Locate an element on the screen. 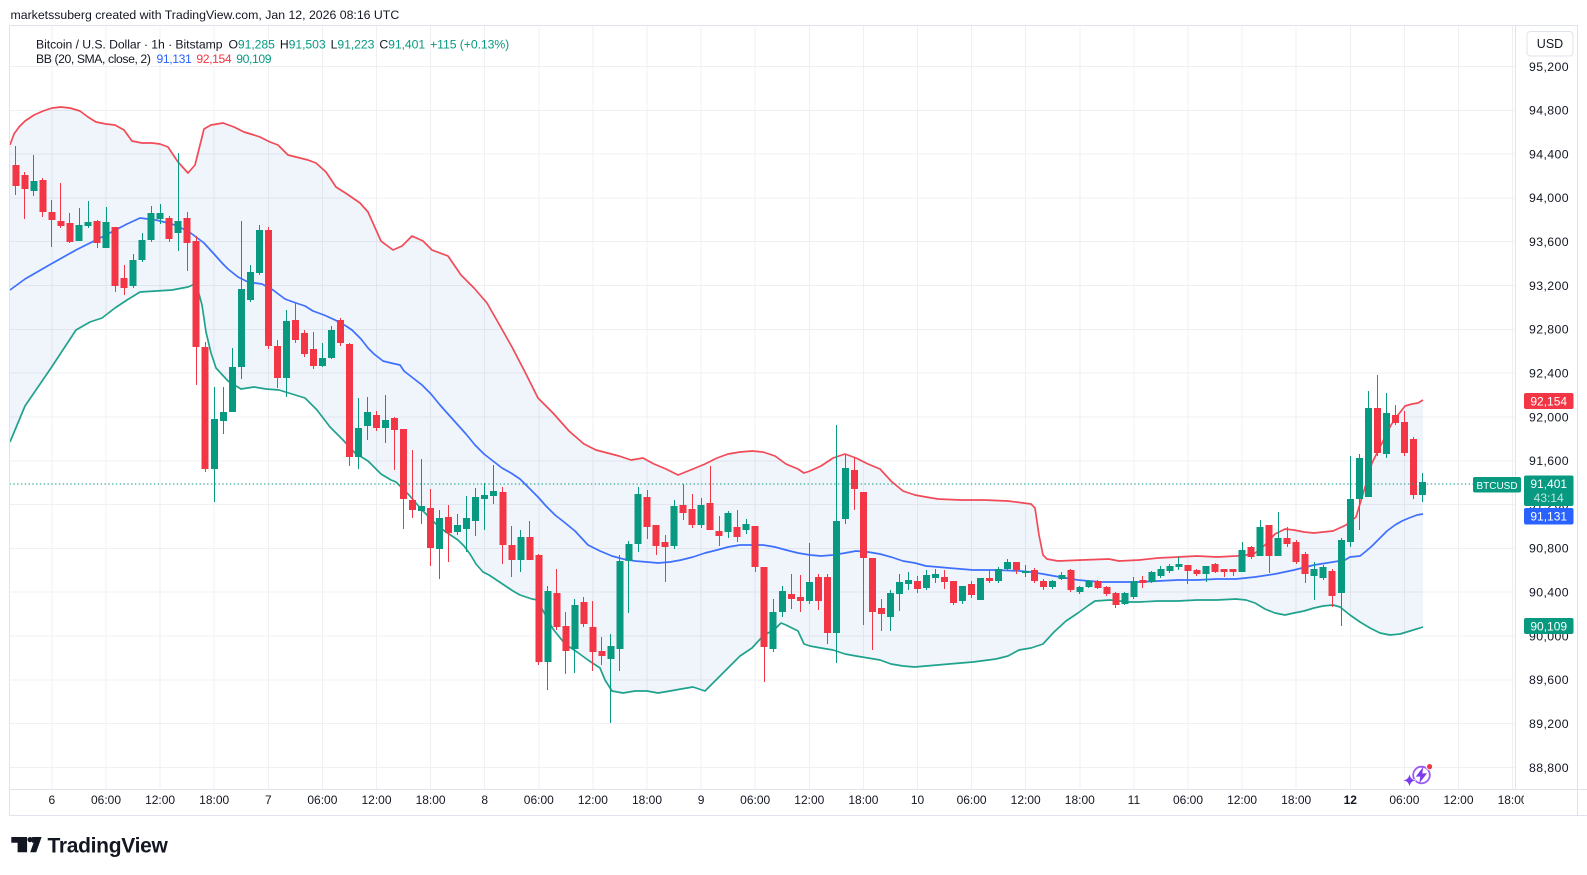 Image resolution: width=1587 pixels, height=875 pixels. svg-text: 91,401 is located at coordinates (1548, 484).